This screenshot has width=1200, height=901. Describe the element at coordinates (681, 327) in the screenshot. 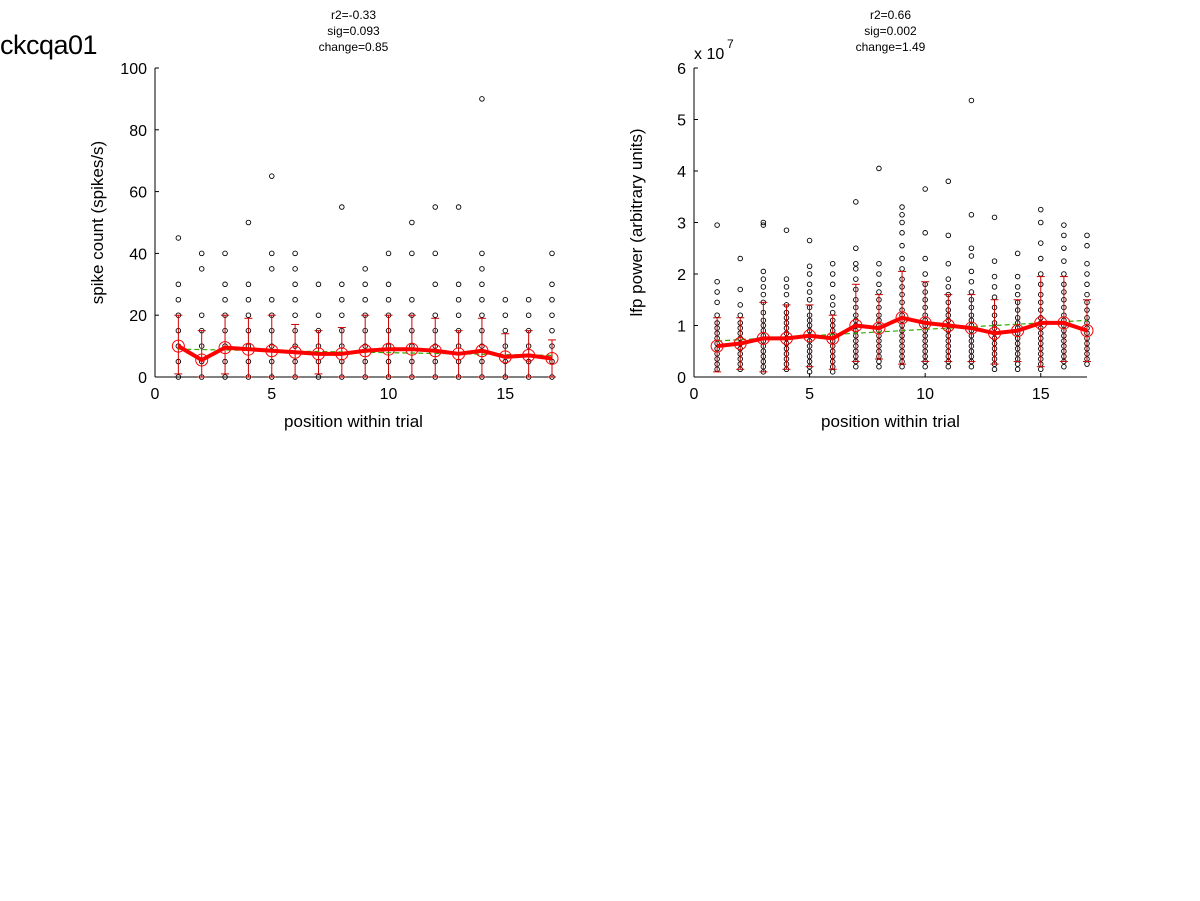

I see `y-tick-label: 1` at that location.